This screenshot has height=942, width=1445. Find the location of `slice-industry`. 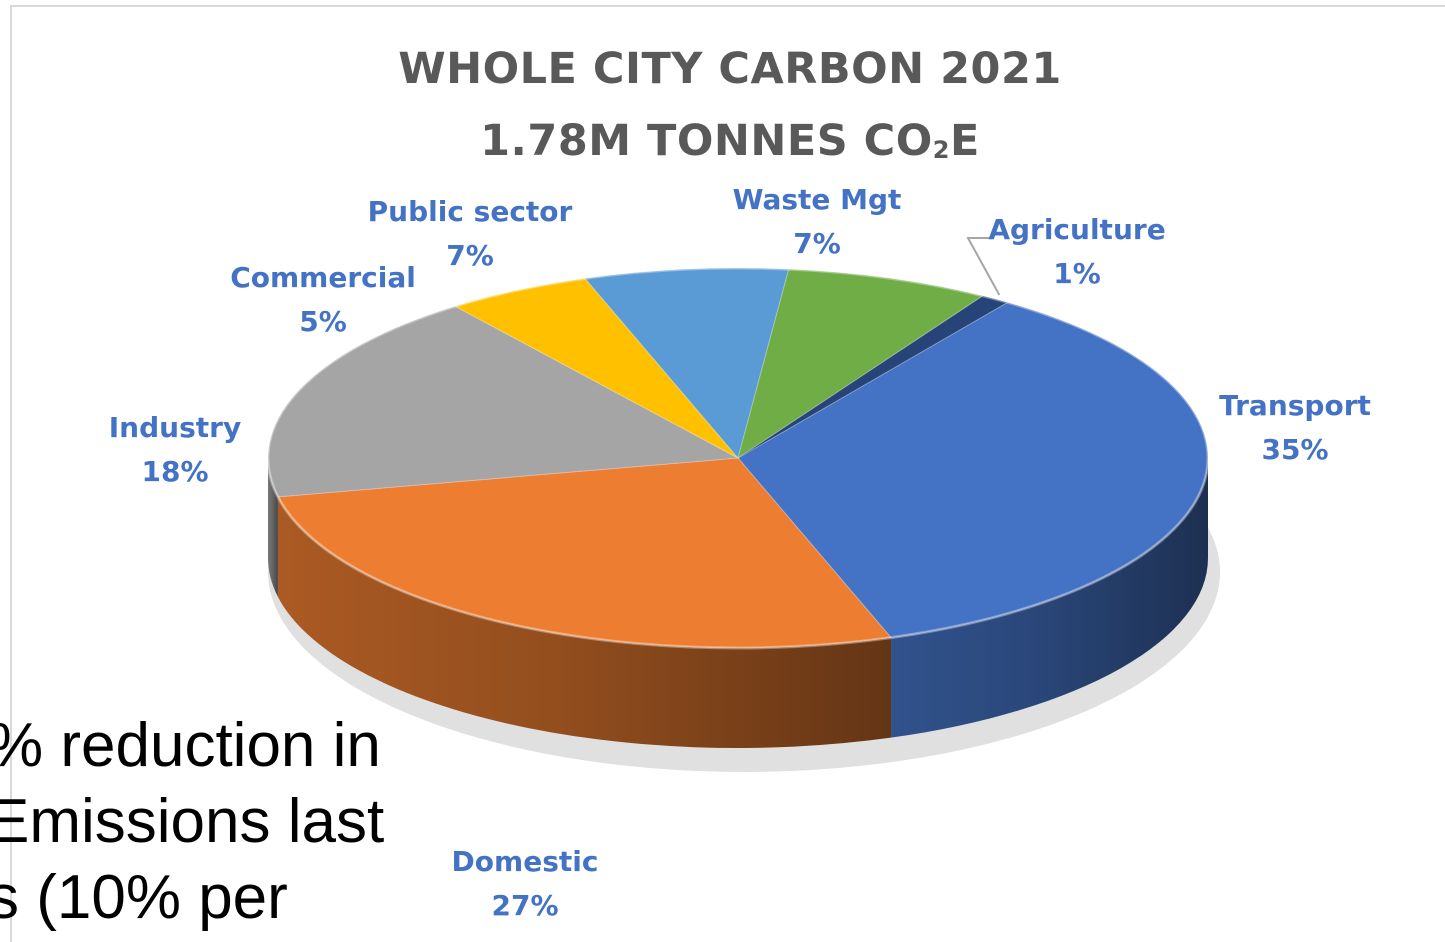

slice-industry is located at coordinates (503, 401).